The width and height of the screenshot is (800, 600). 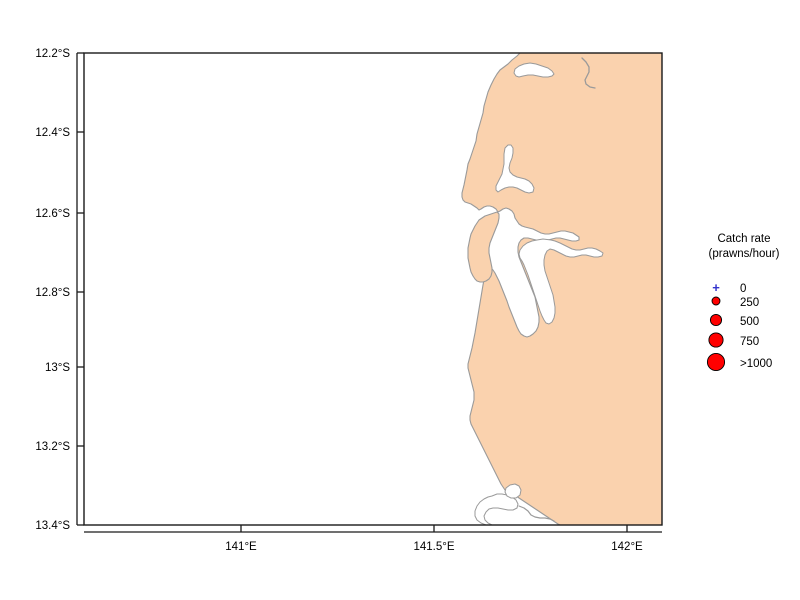 What do you see at coordinates (743, 239) in the screenshot?
I see `legend-title-line1: Catch rate` at bounding box center [743, 239].